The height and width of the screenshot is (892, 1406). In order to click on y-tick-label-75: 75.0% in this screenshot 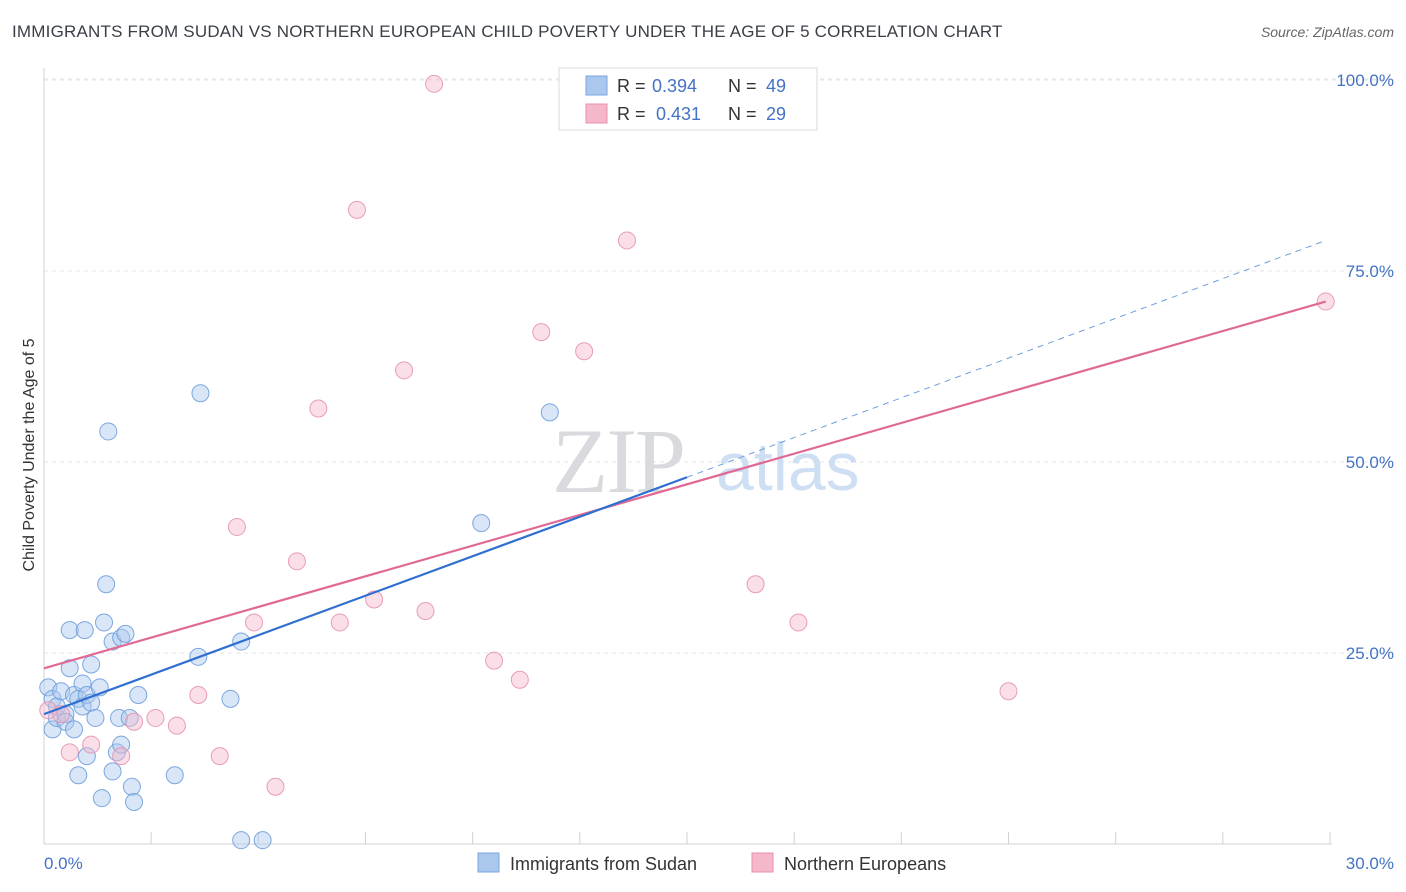, I will do `click(1370, 271)`.